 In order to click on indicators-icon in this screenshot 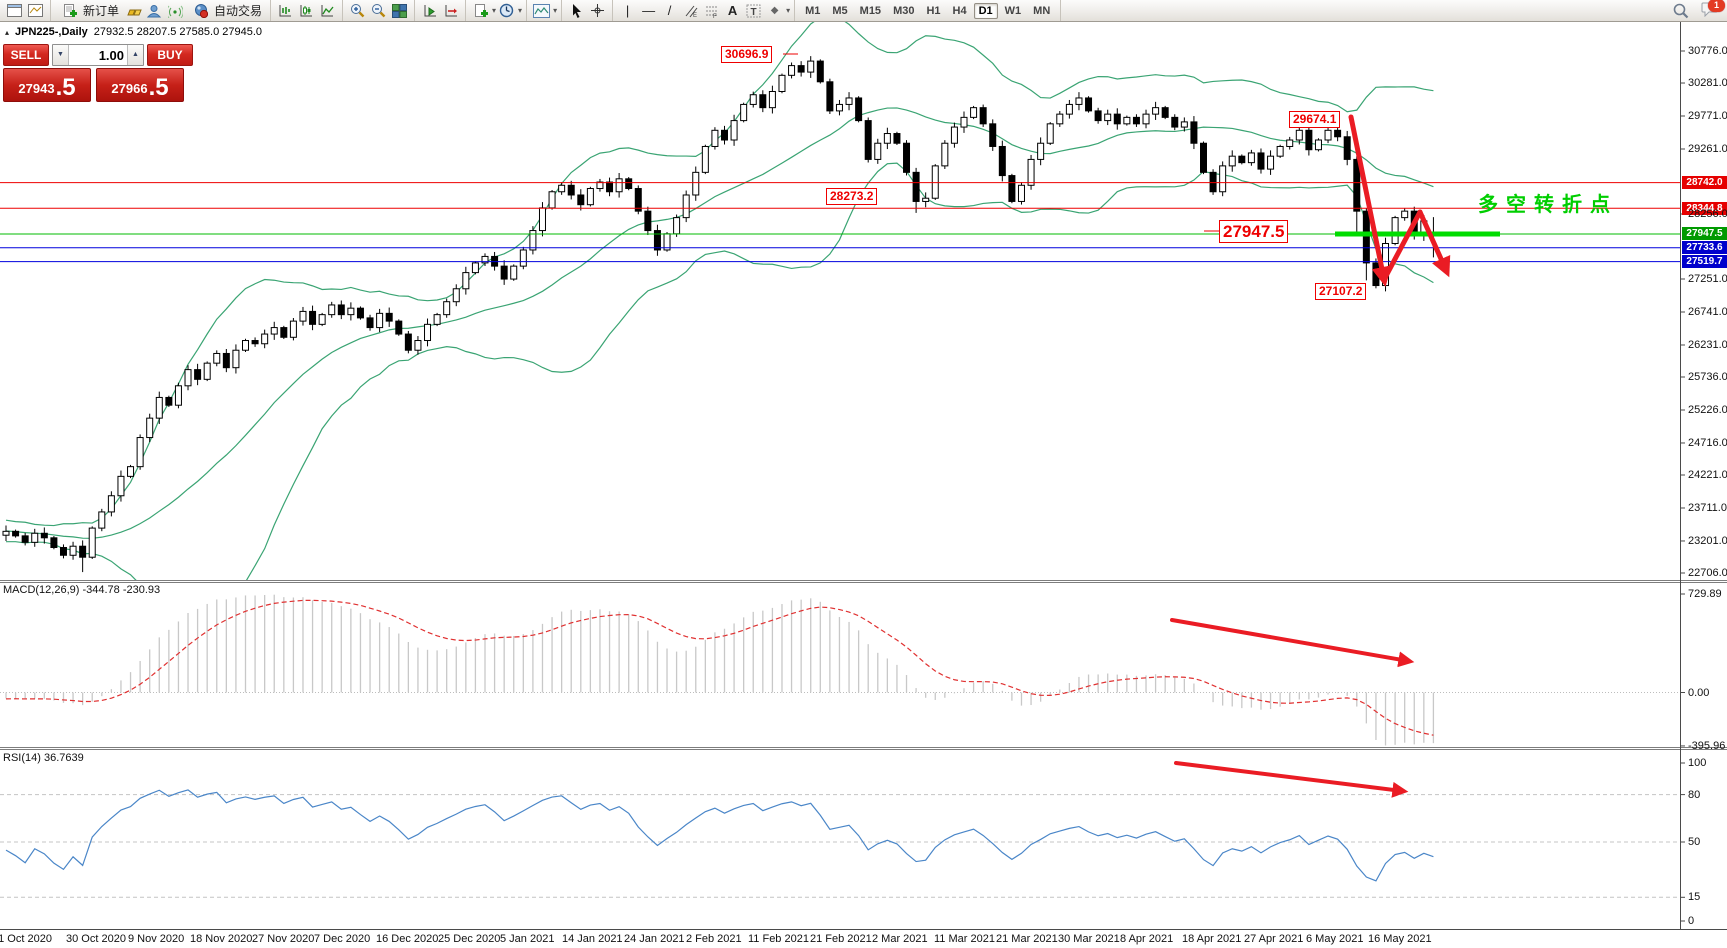, I will do `click(541, 11)`.